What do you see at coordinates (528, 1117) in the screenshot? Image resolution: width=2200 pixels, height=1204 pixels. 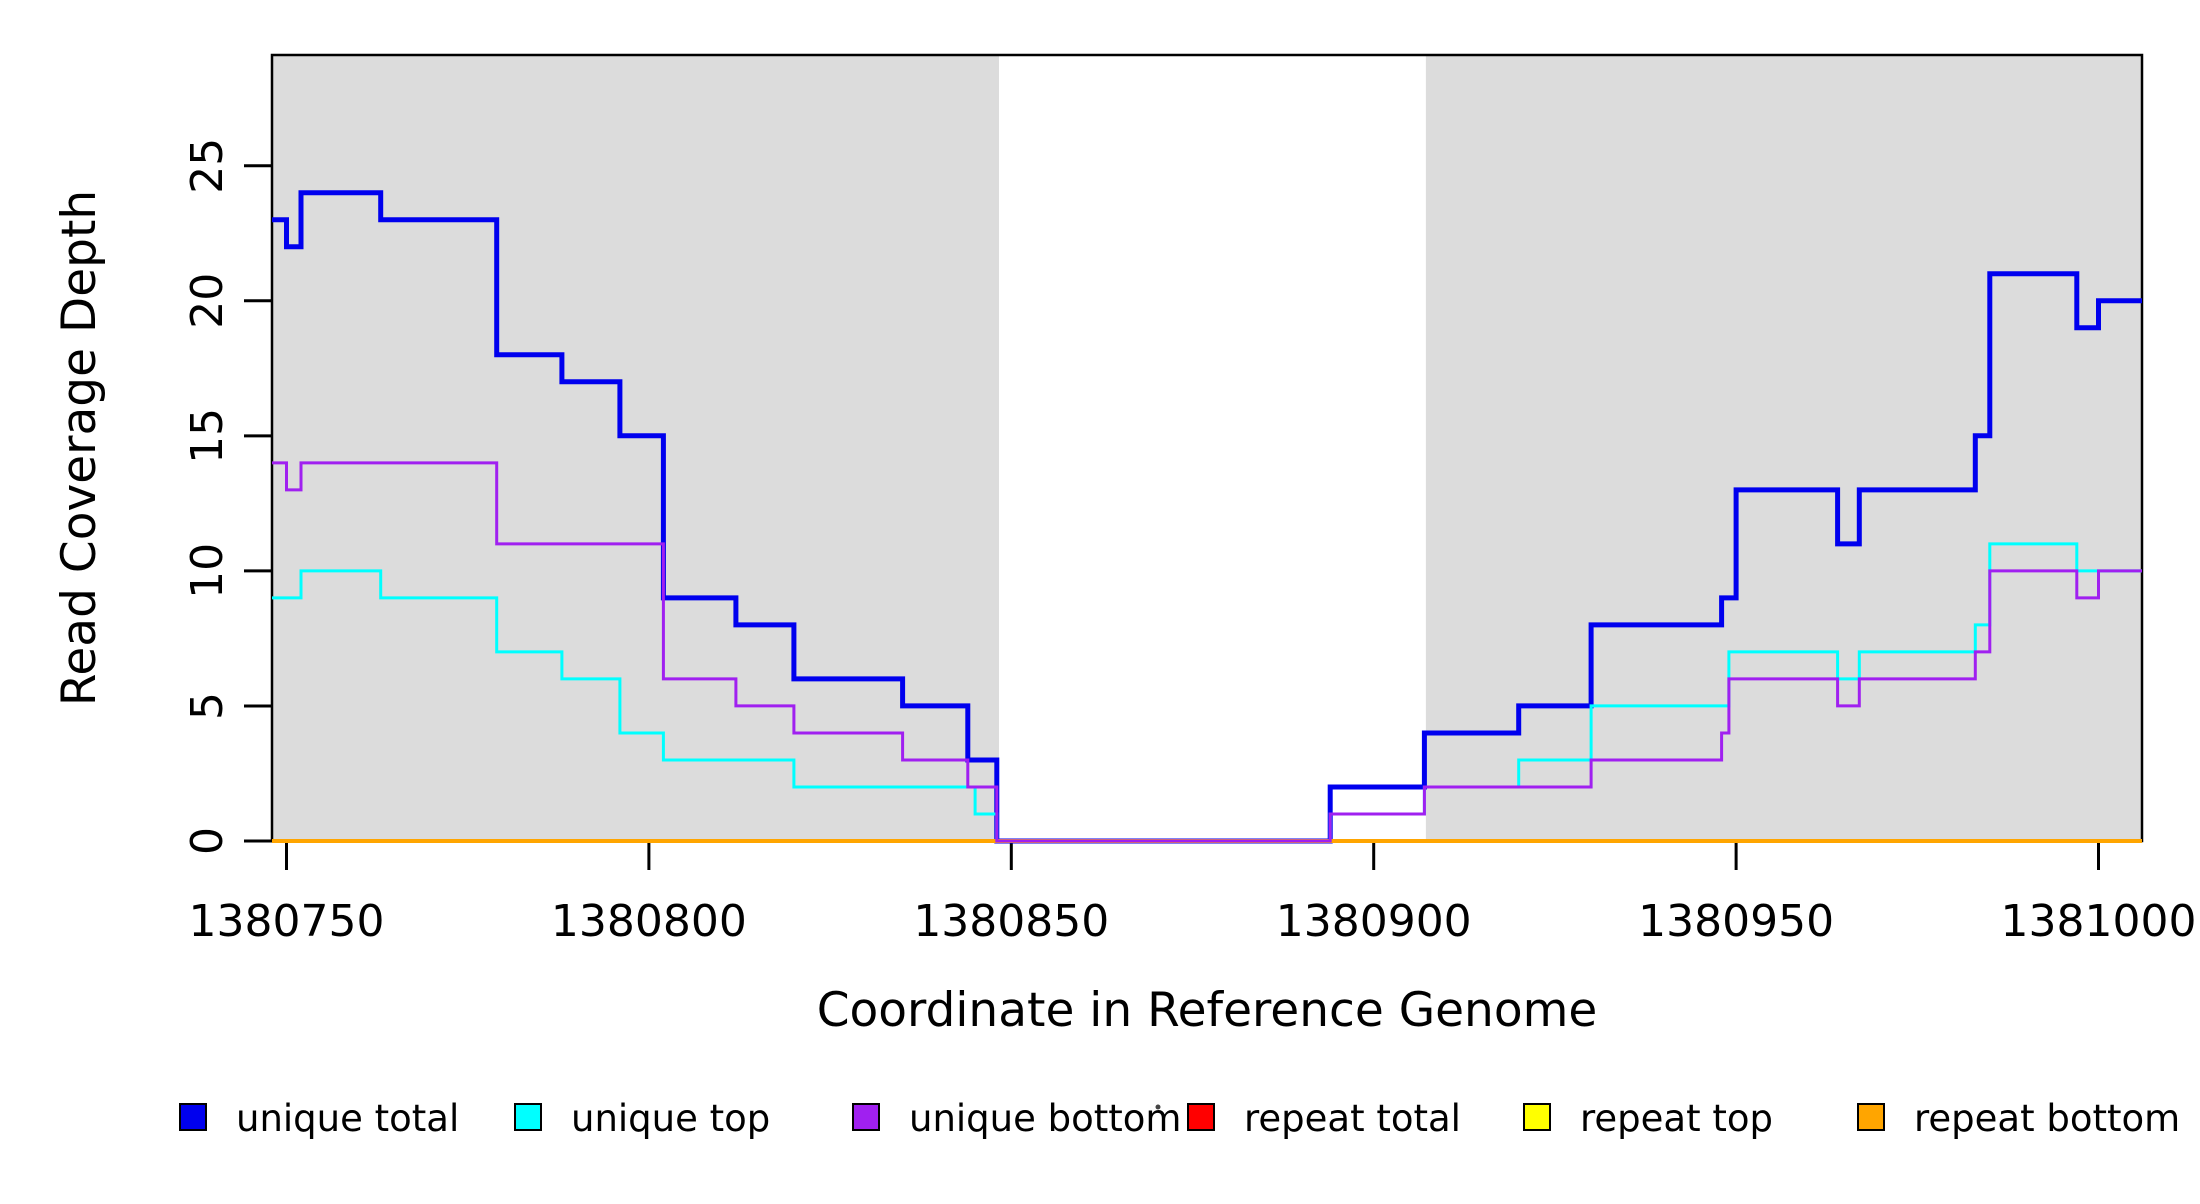 I see `legend-swatch-unique-top` at bounding box center [528, 1117].